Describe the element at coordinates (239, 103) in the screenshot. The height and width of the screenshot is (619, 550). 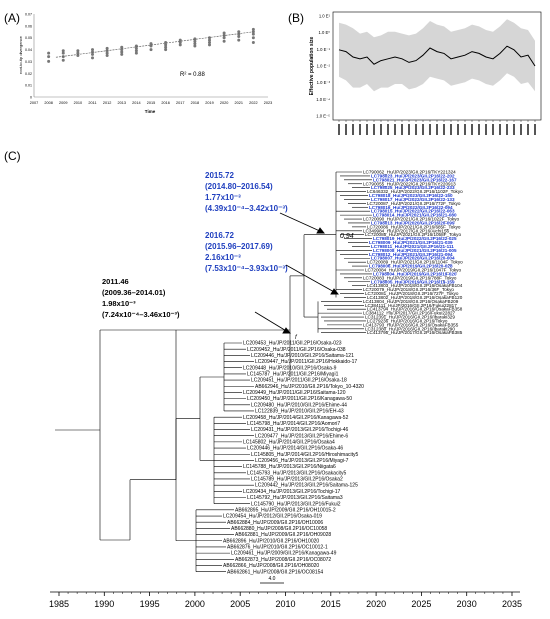
I see `a-xtick-label: 2021` at that location.